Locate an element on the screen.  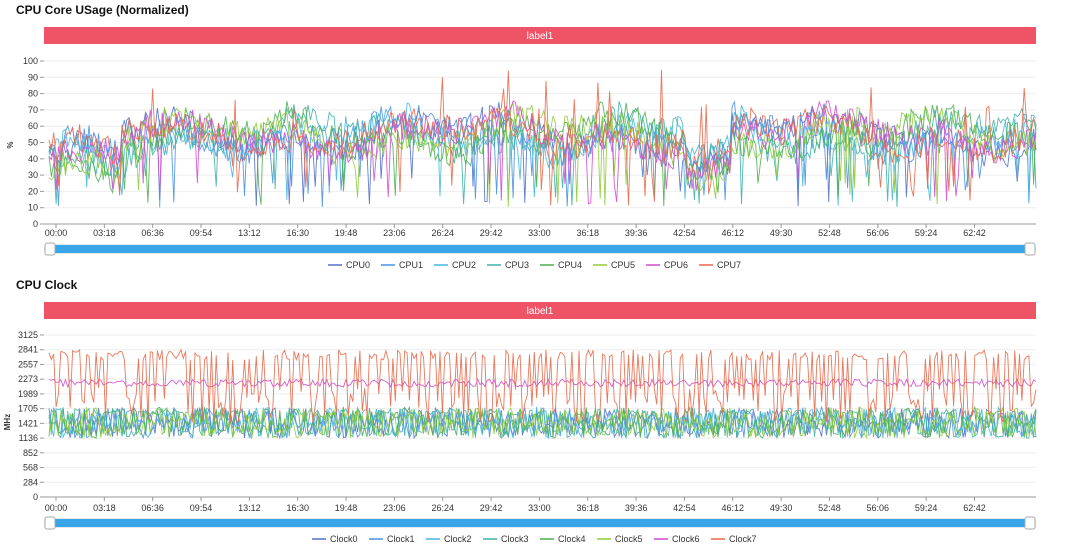
legend-label: CPU3 is located at coordinates (517, 265).